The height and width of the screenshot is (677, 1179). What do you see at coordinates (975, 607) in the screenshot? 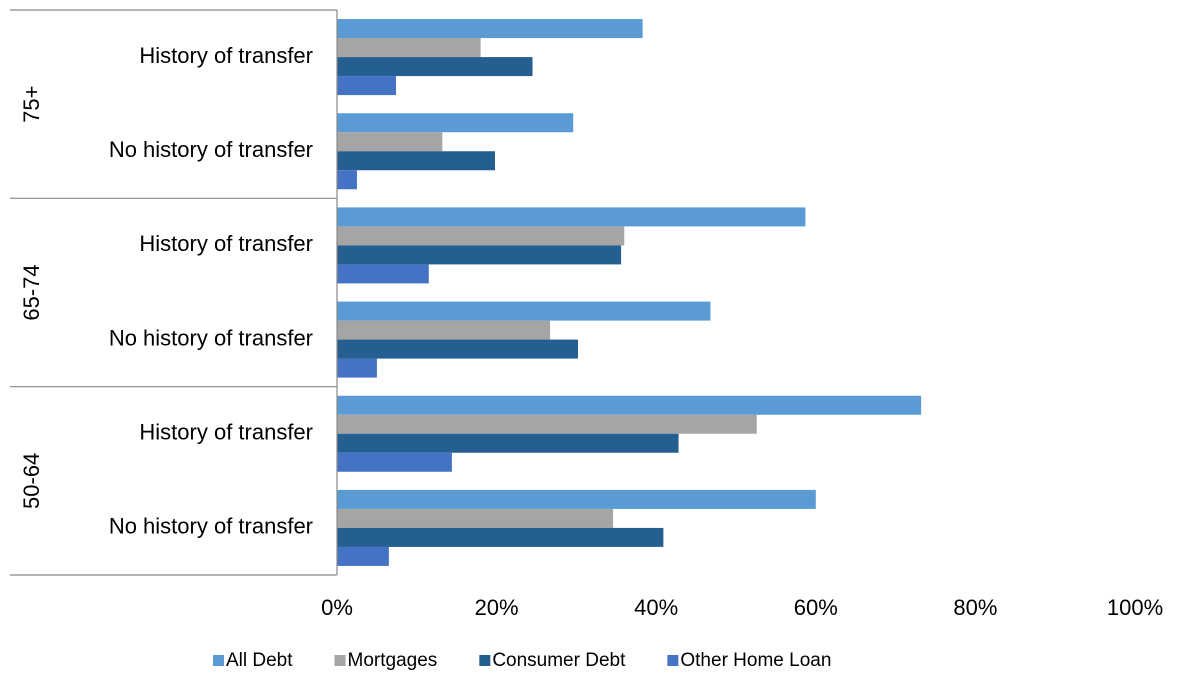
I see `x-tick-label: 80%` at bounding box center [975, 607].